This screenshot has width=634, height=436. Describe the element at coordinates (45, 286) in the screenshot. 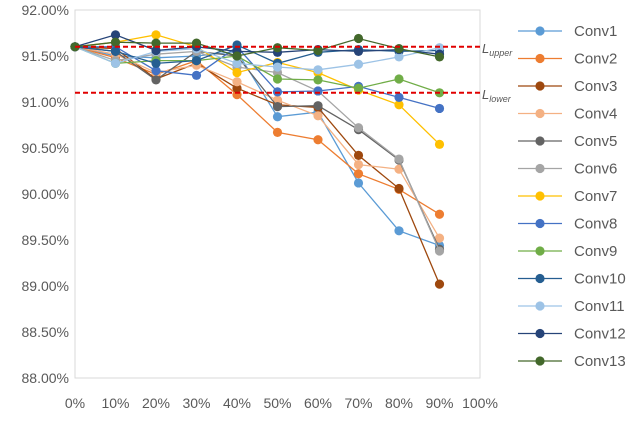

I see `y-tick-label: 89.00%` at that location.